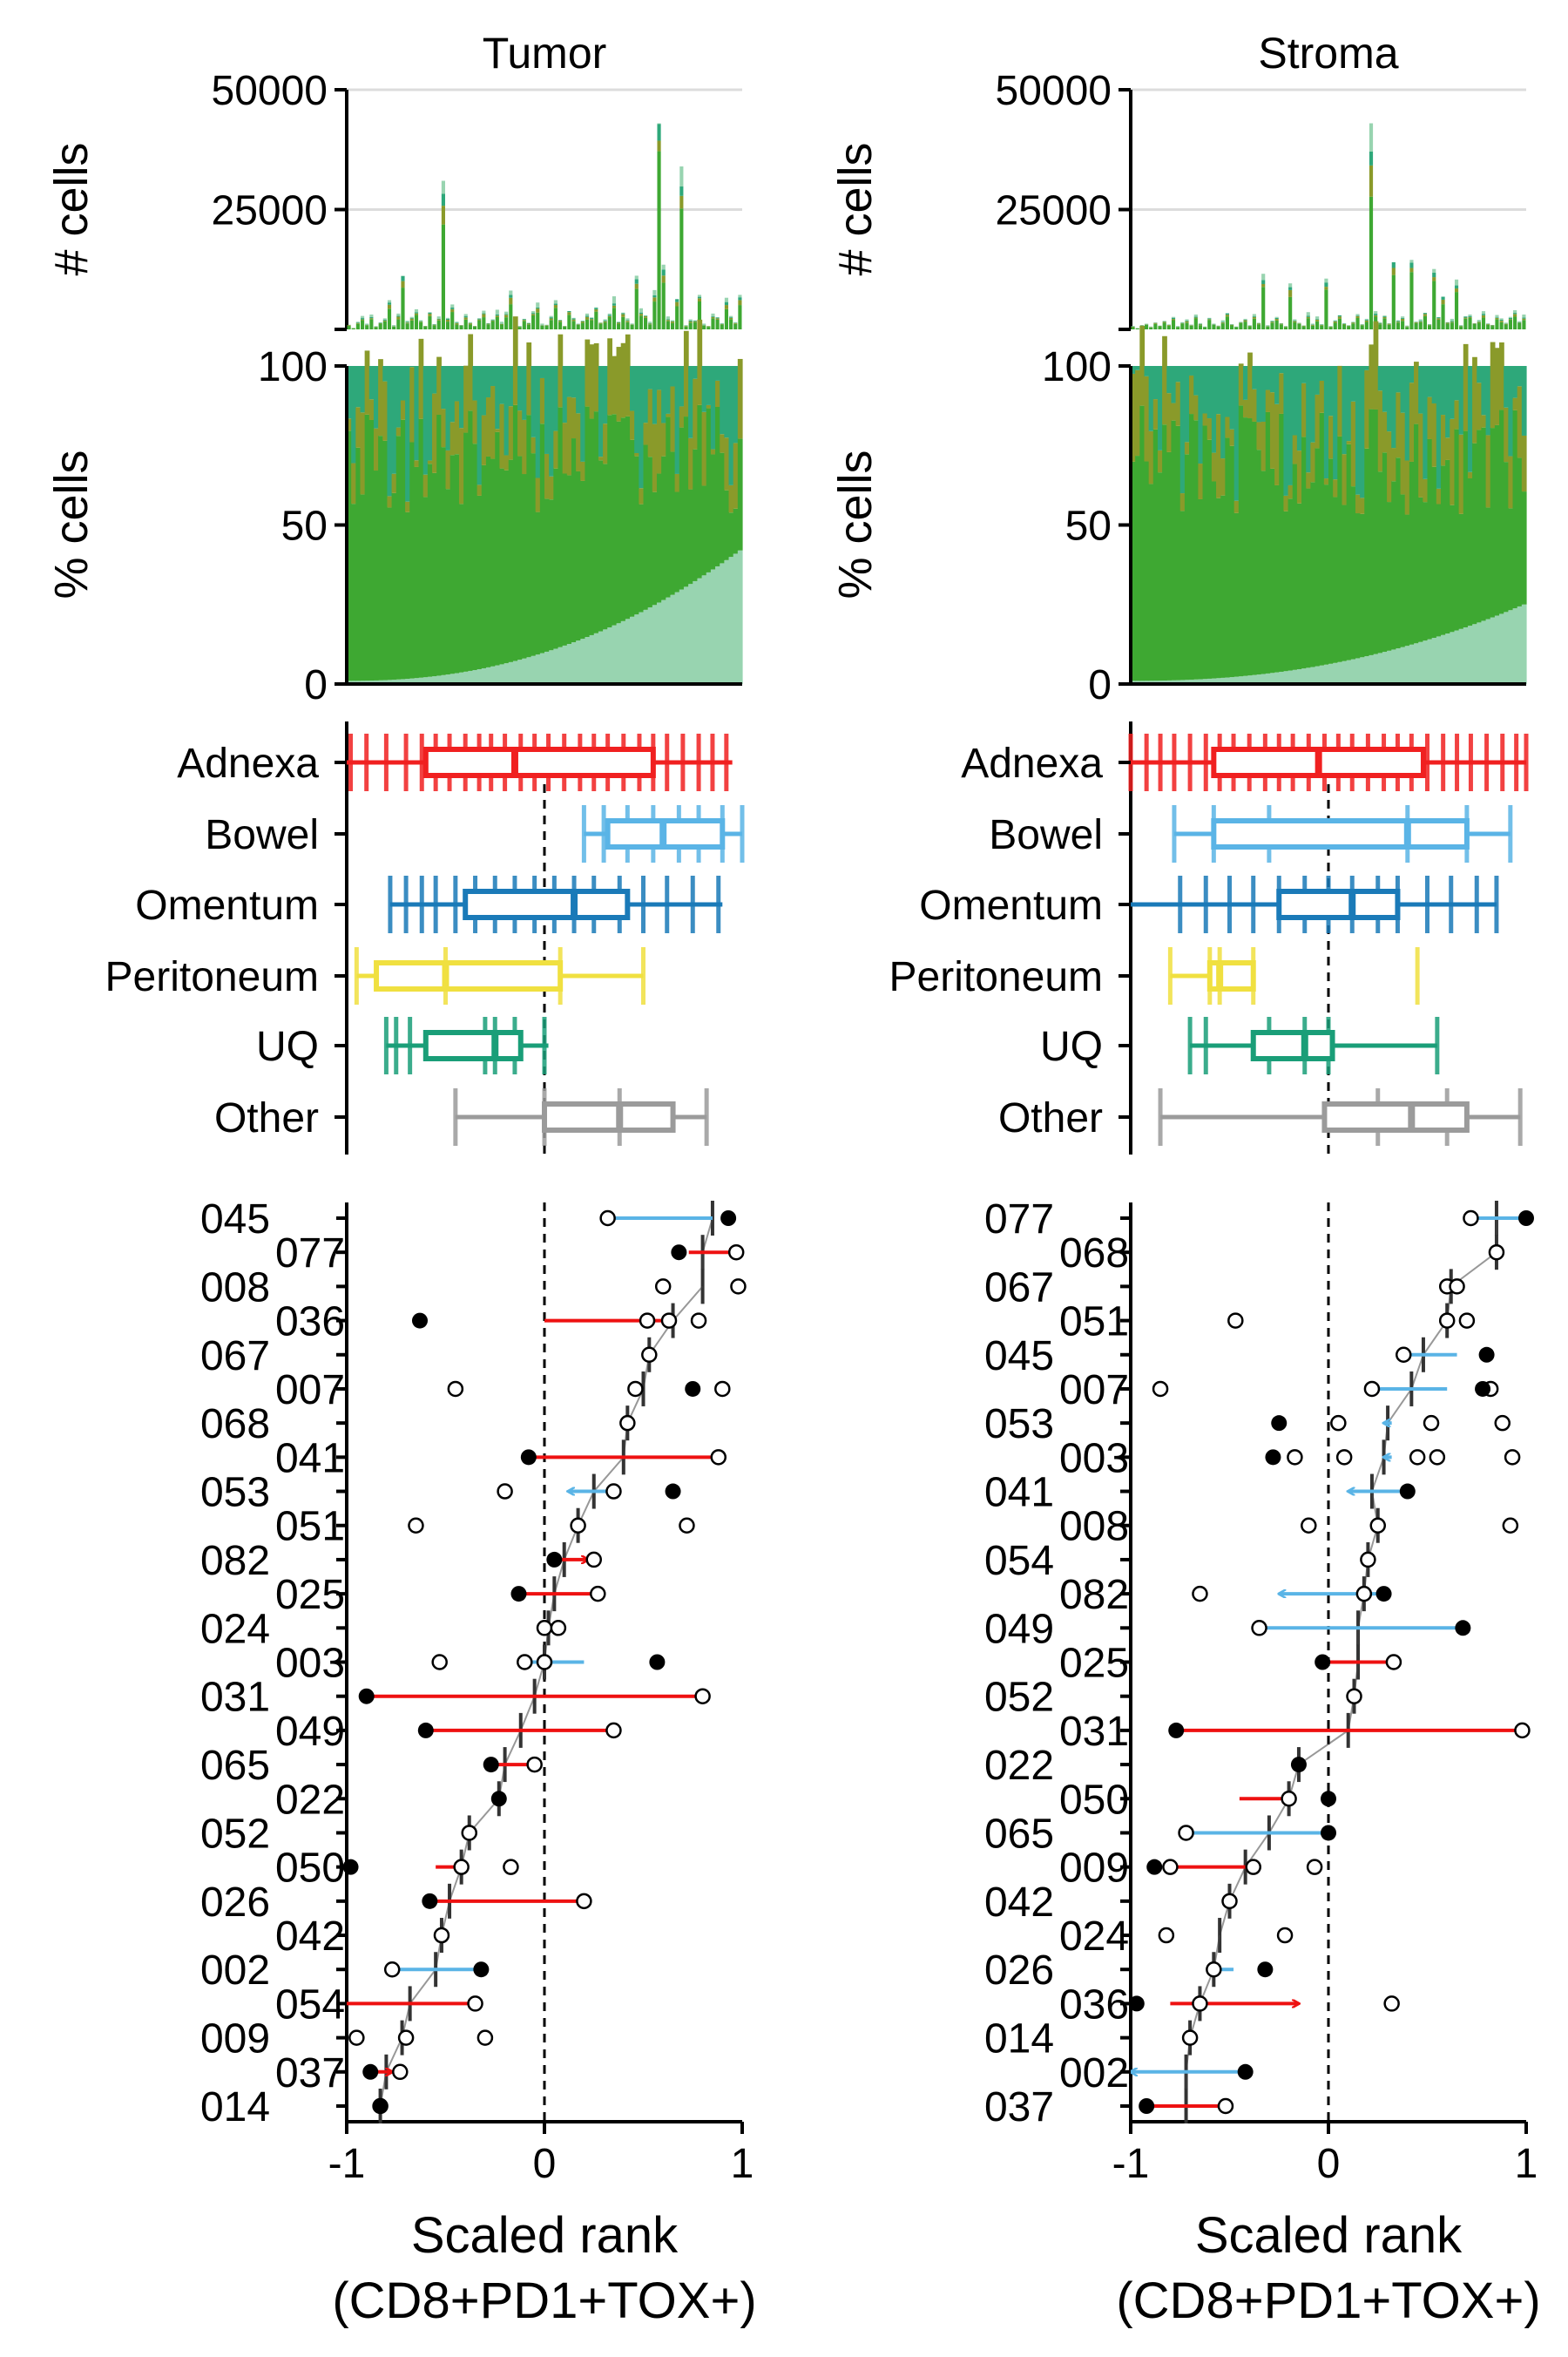 The height and width of the screenshot is (2357, 1568). What do you see at coordinates (1054, 211) in the screenshot?
I see `y-tick-label: 25000` at bounding box center [1054, 211].